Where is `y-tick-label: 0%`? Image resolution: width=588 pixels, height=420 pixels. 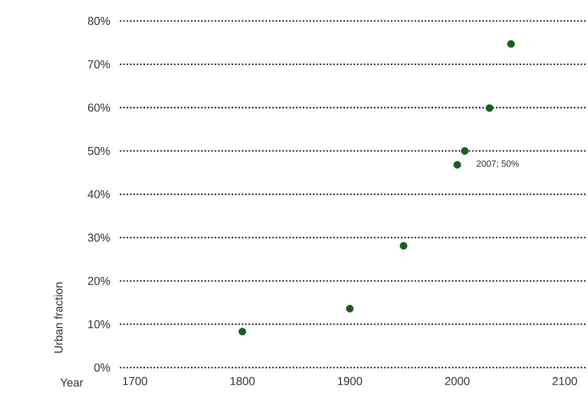
y-tick-label: 0% is located at coordinates (102, 367).